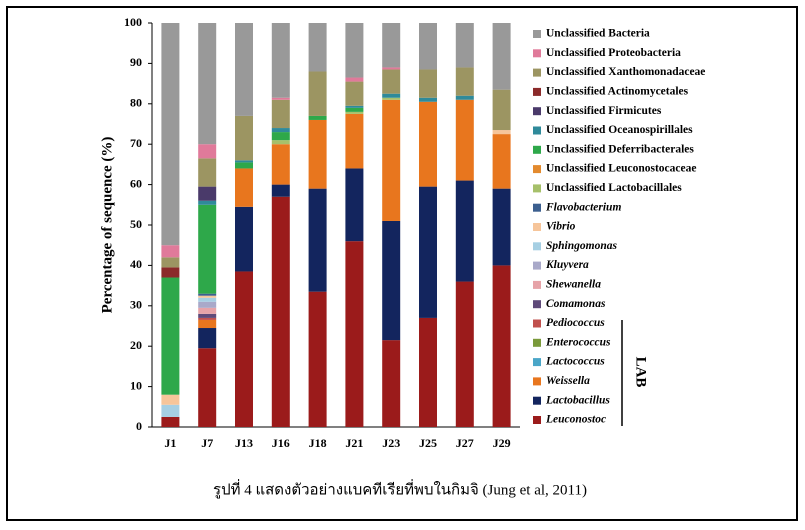 This screenshot has height=530, width=805. What do you see at coordinates (575, 420) in the screenshot?
I see `legend-label: Leuconostoc` at bounding box center [575, 420].